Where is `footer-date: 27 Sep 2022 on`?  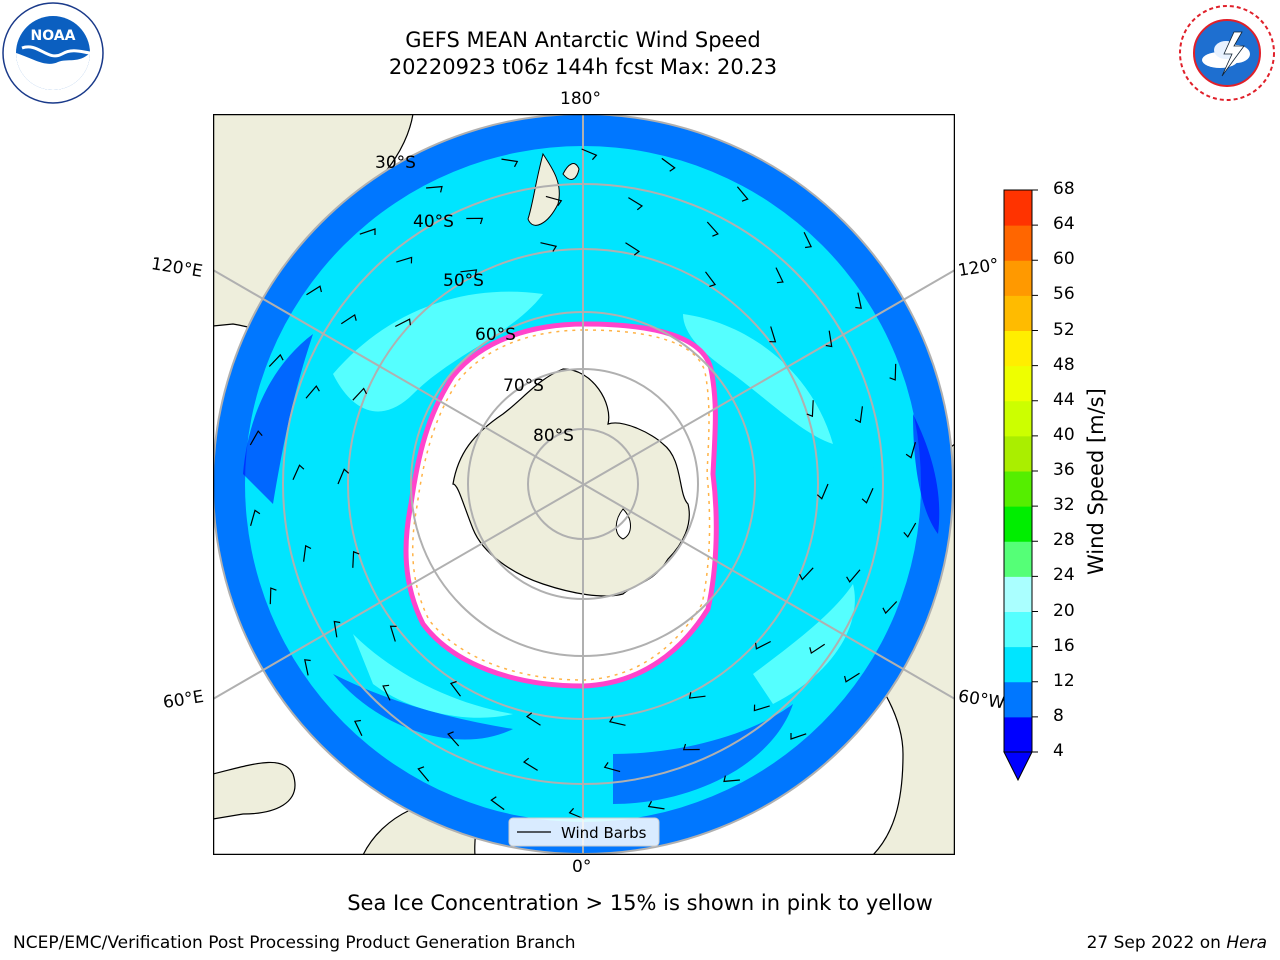 footer-date: 27 Sep 2022 on is located at coordinates (1156, 943).